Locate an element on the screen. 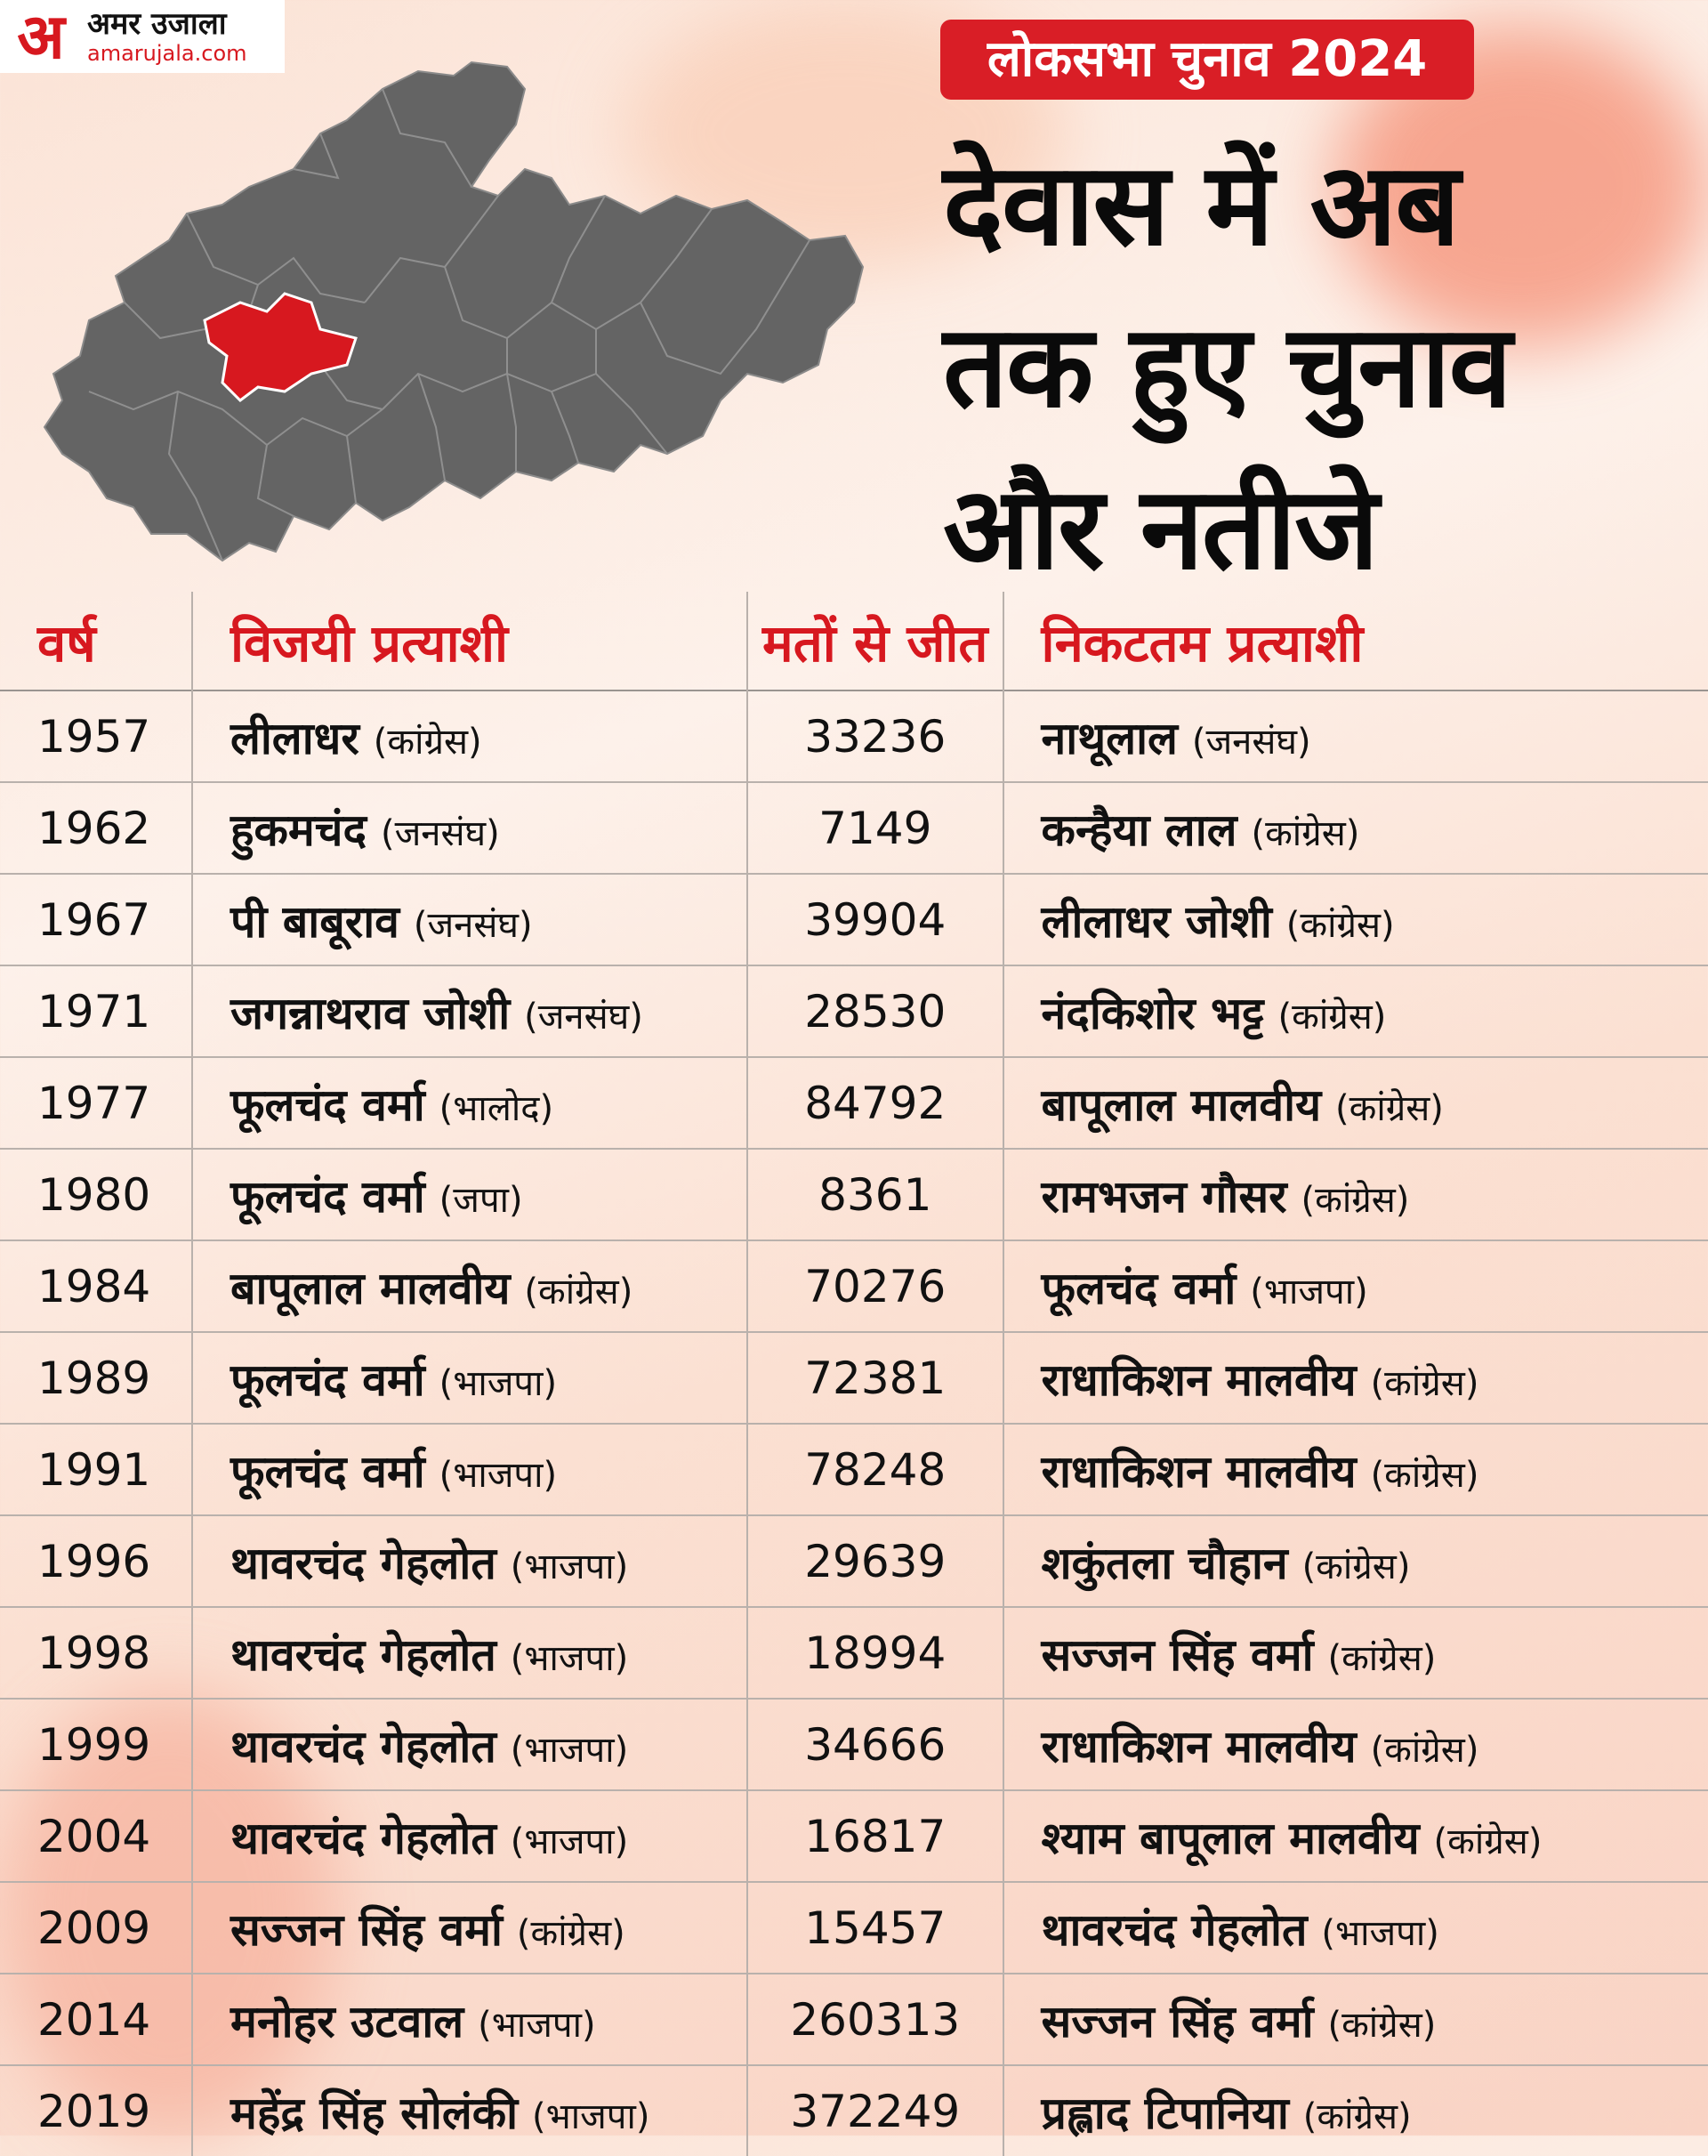 Image resolution: width=1708 pixels, height=2156 pixels. cell-margin: 15457 is located at coordinates (875, 1928).